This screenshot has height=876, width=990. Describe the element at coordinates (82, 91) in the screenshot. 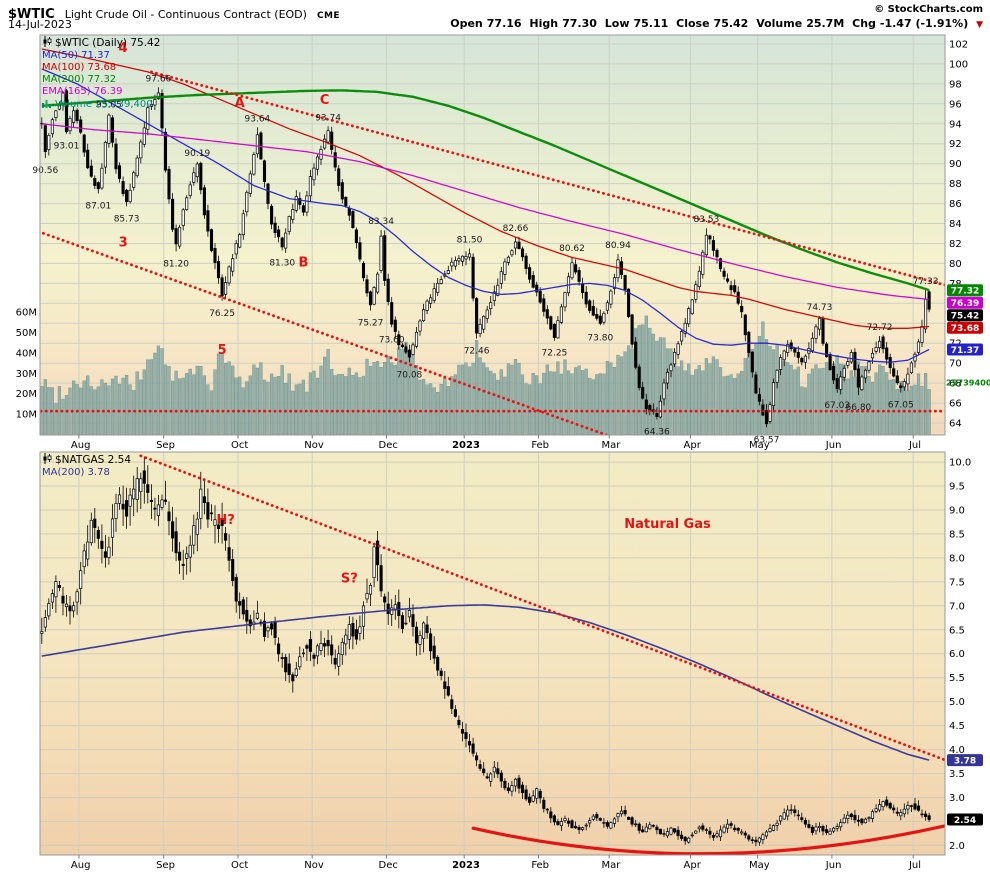

I see `legend-label: EMA(165) 76.39` at that location.